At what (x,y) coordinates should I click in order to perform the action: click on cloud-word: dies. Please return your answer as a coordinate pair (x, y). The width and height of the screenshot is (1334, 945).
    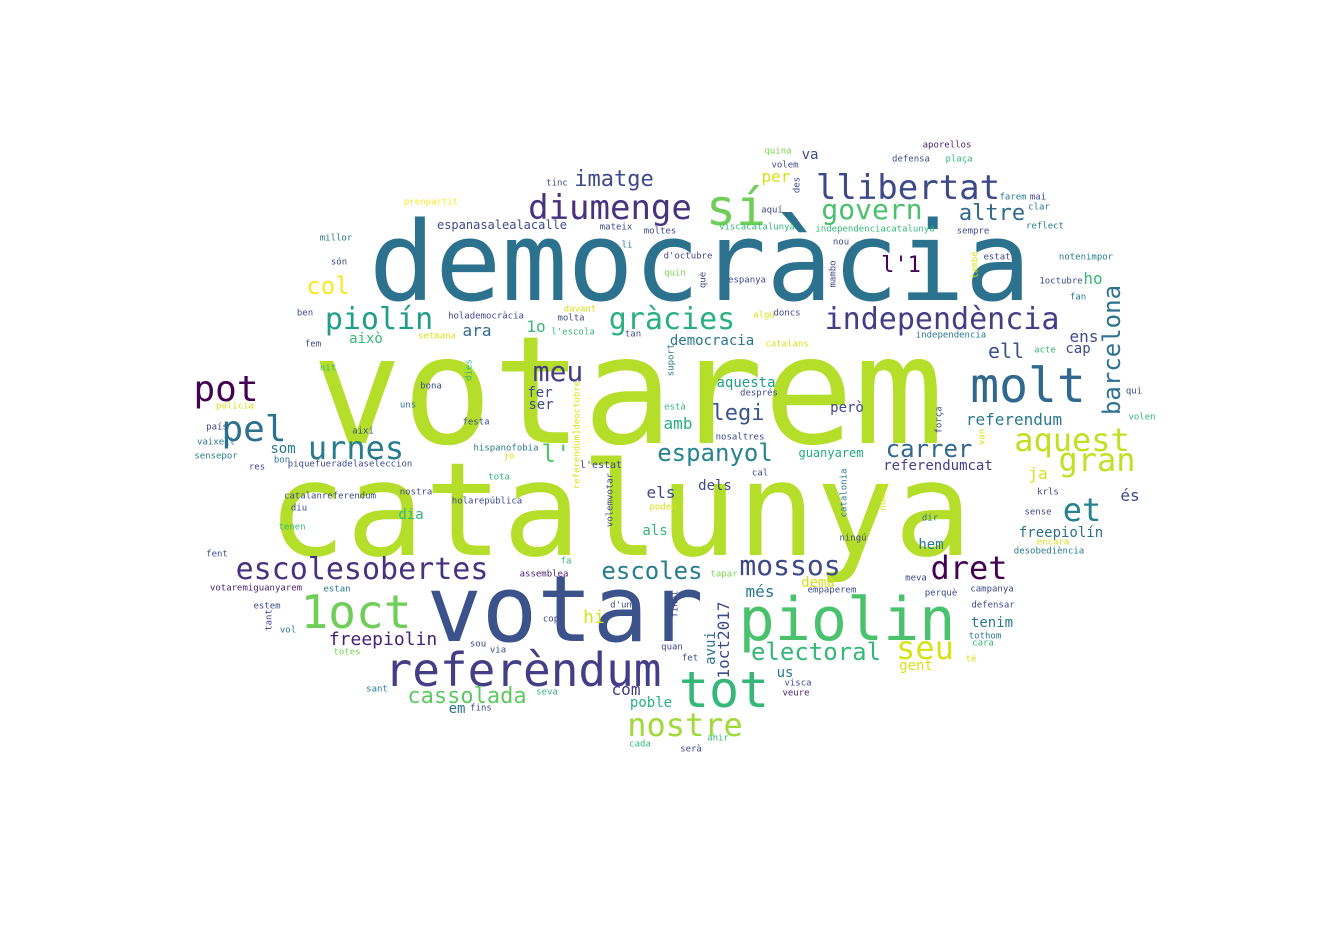
    Looking at the image, I should click on (469, 370).